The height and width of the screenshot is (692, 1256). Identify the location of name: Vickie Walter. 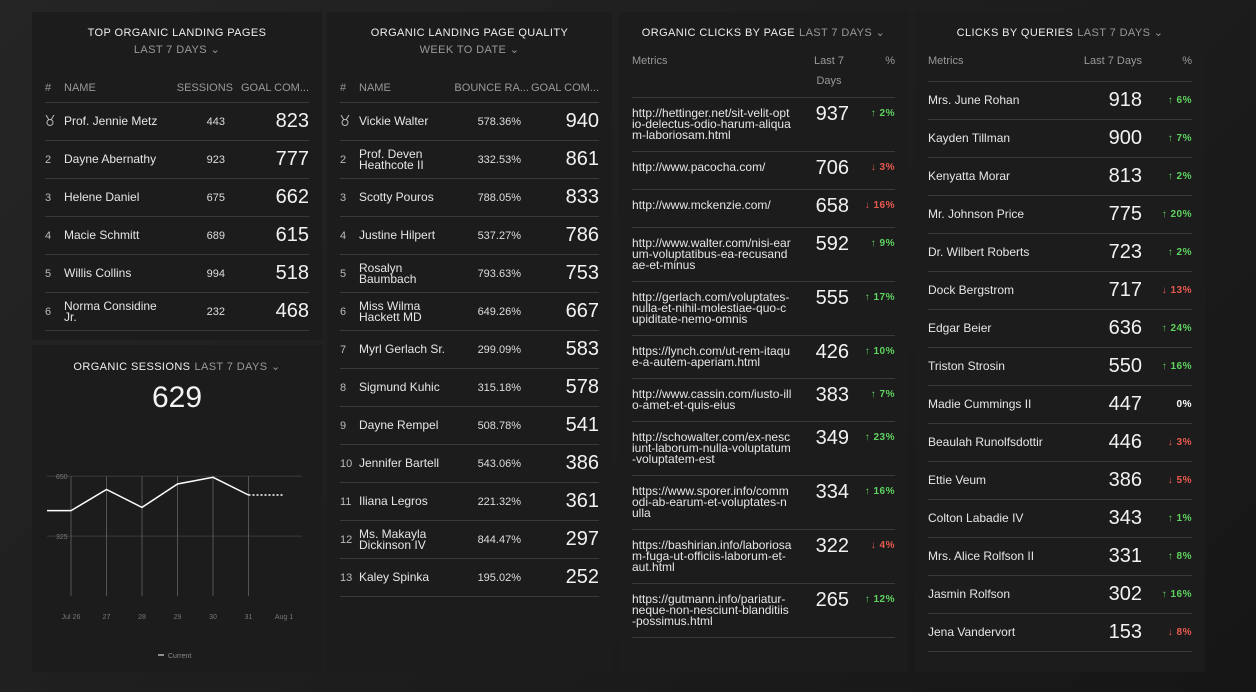
(394, 121).